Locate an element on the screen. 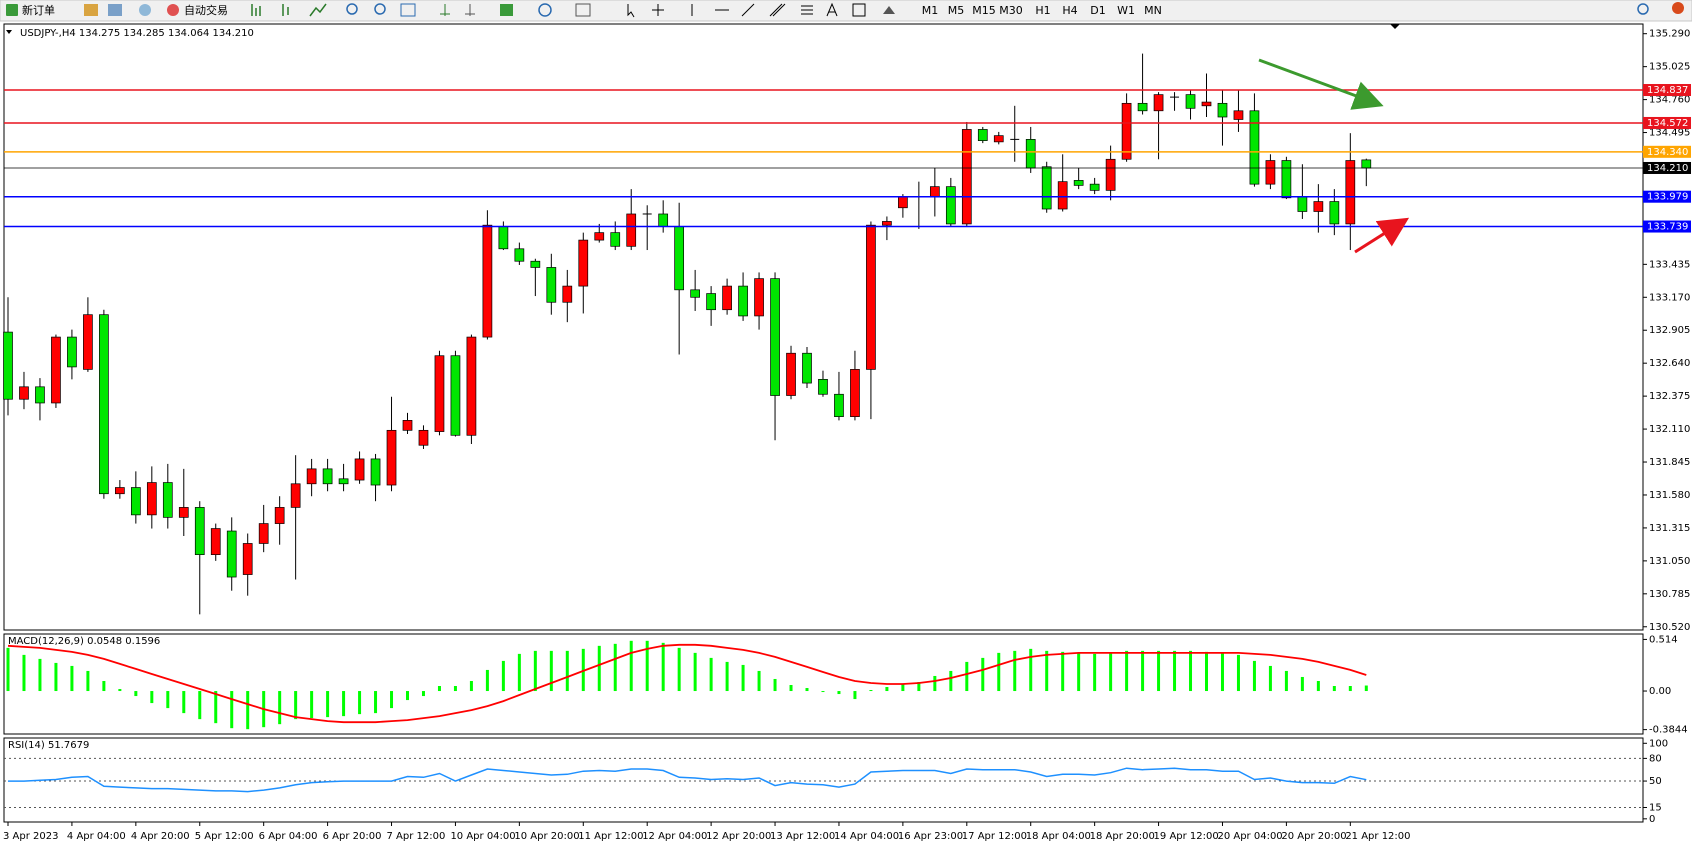 The image size is (1692, 848). fibo-icon is located at coordinates (807, 10).